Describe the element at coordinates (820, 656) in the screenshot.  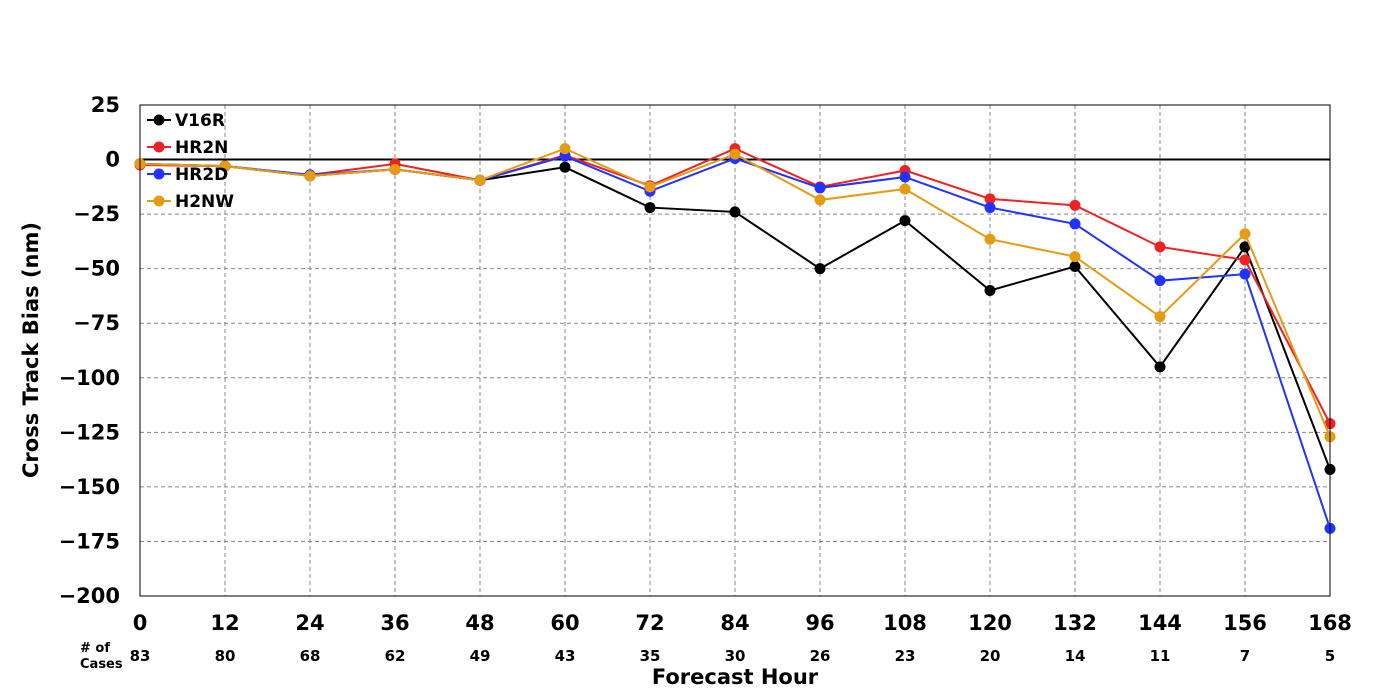
I see `case-count: 26` at that location.